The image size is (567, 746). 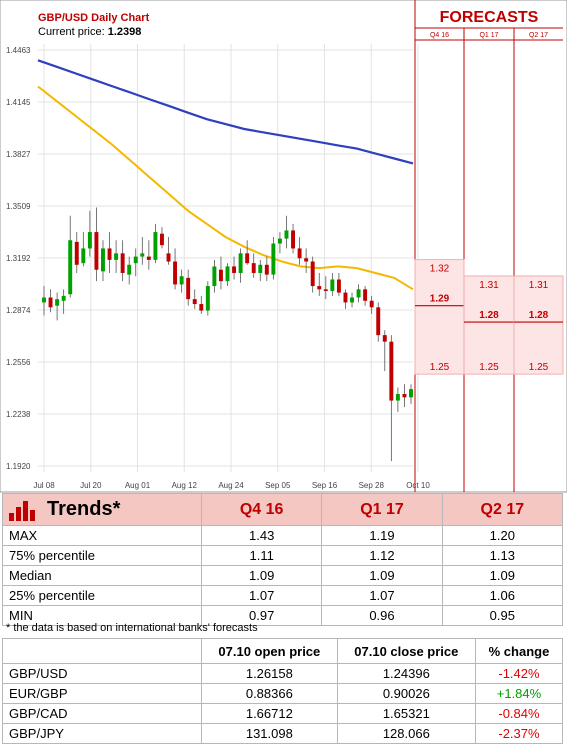 I want to click on y-tick-label: 1.4463, so click(x=18, y=50).